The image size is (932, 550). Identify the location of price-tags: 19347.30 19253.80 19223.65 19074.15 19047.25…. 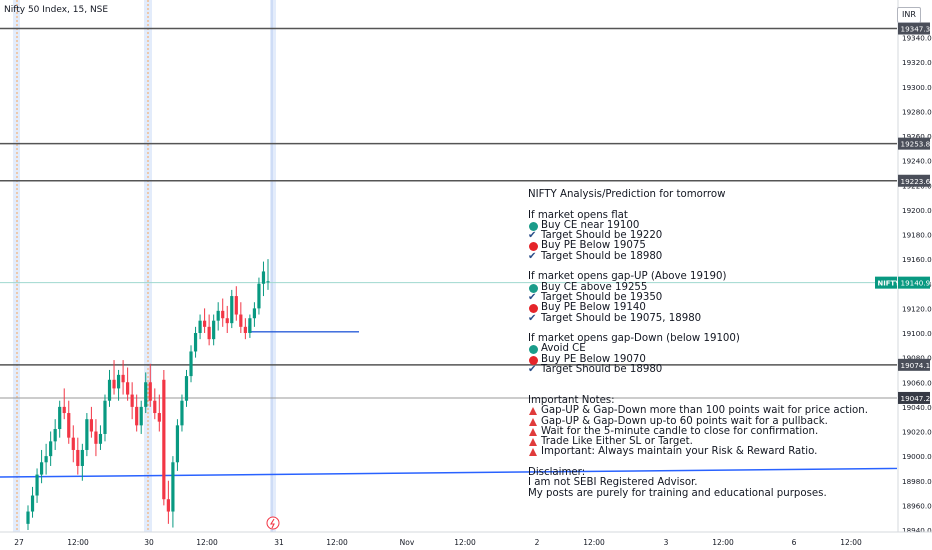
(903, 213).